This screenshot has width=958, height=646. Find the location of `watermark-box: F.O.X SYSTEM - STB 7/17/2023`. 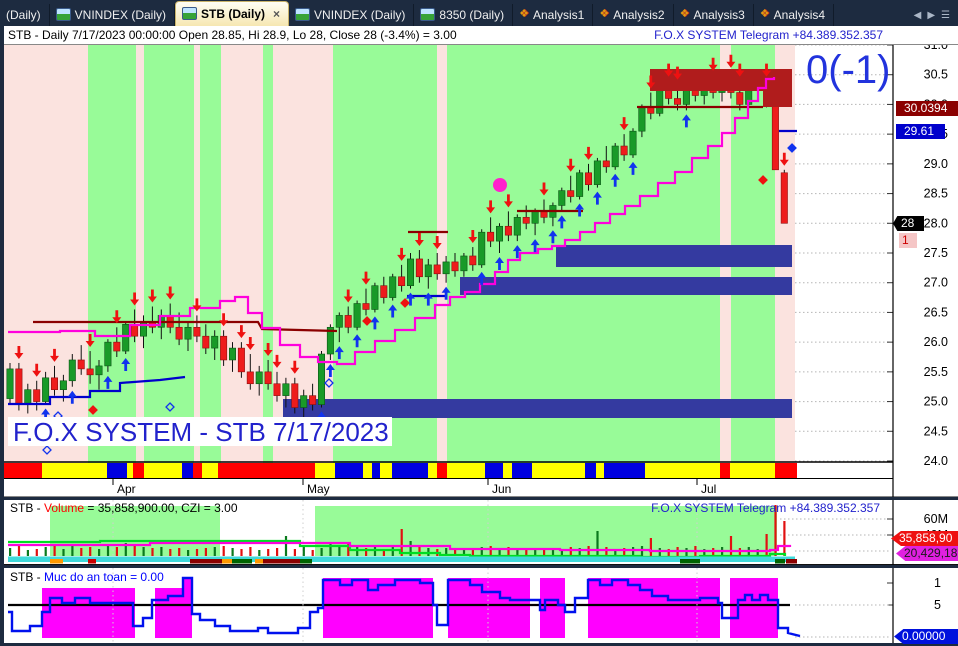

watermark-box: F.O.X SYSTEM - STB 7/17/2023 is located at coordinates (200, 432).